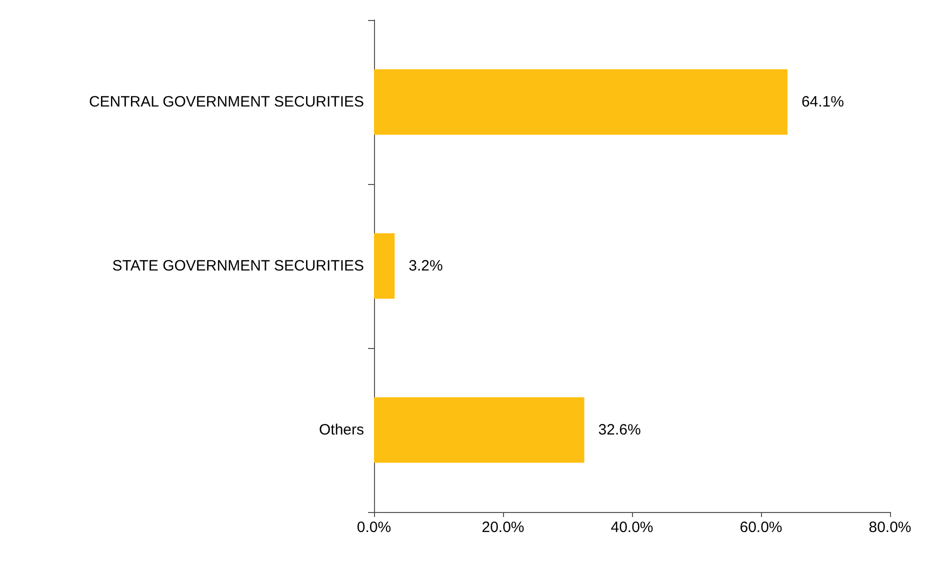 Image resolution: width=931 pixels, height=562 pixels. I want to click on data-label: 64.1%, so click(822, 102).